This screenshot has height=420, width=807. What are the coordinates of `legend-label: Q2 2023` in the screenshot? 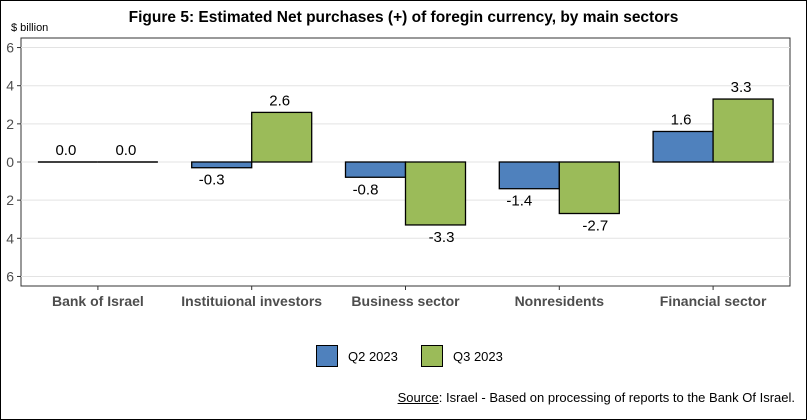 It's located at (373, 356).